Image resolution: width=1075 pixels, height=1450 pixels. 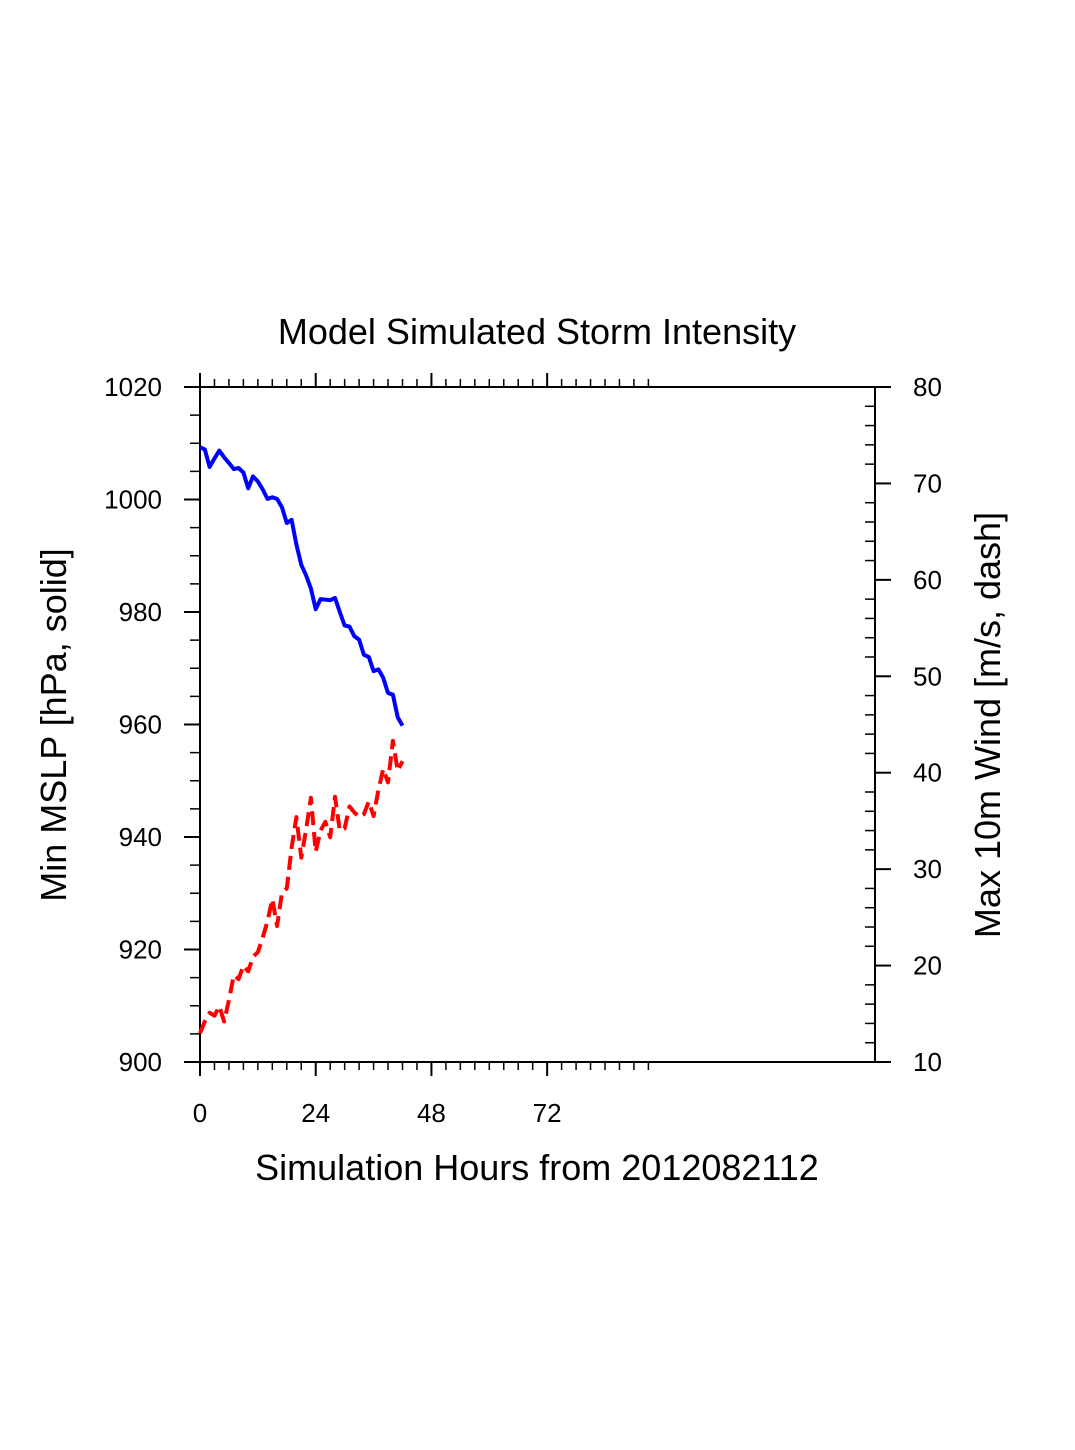 I want to click on pressure-series-line, so click(x=302, y=586).